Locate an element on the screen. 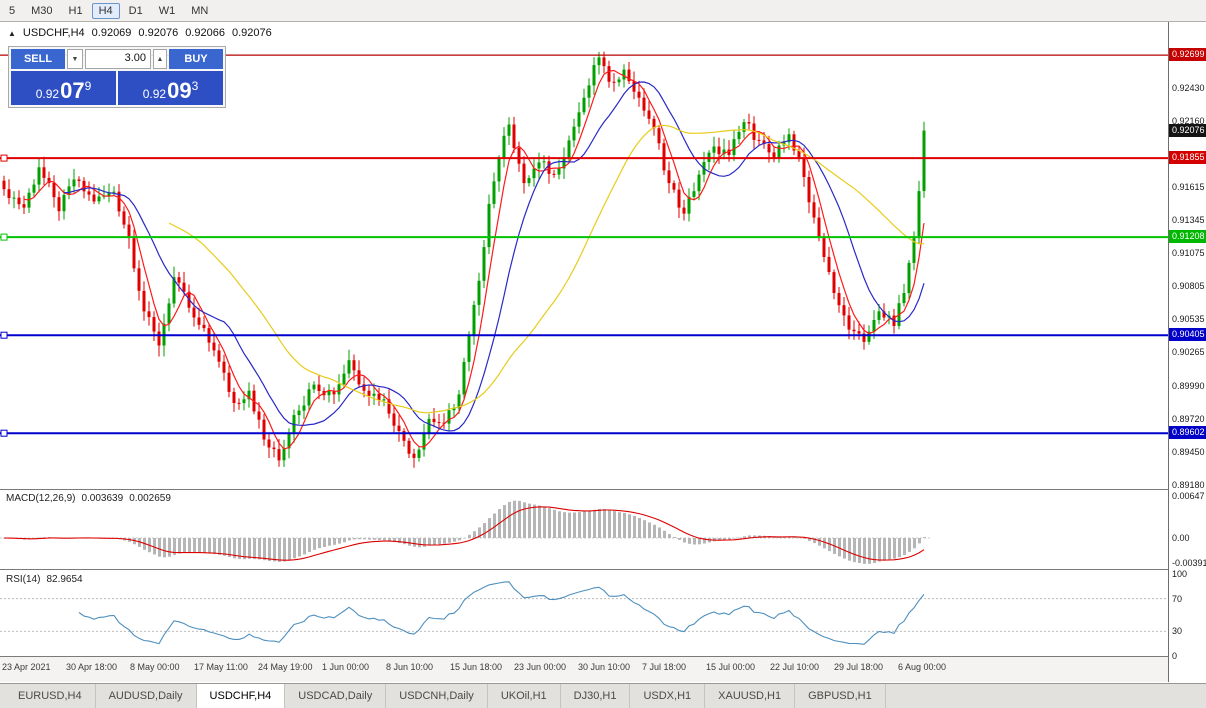 The image size is (1206, 708). rsi-axis-tick: 0 is located at coordinates (1175, 656).